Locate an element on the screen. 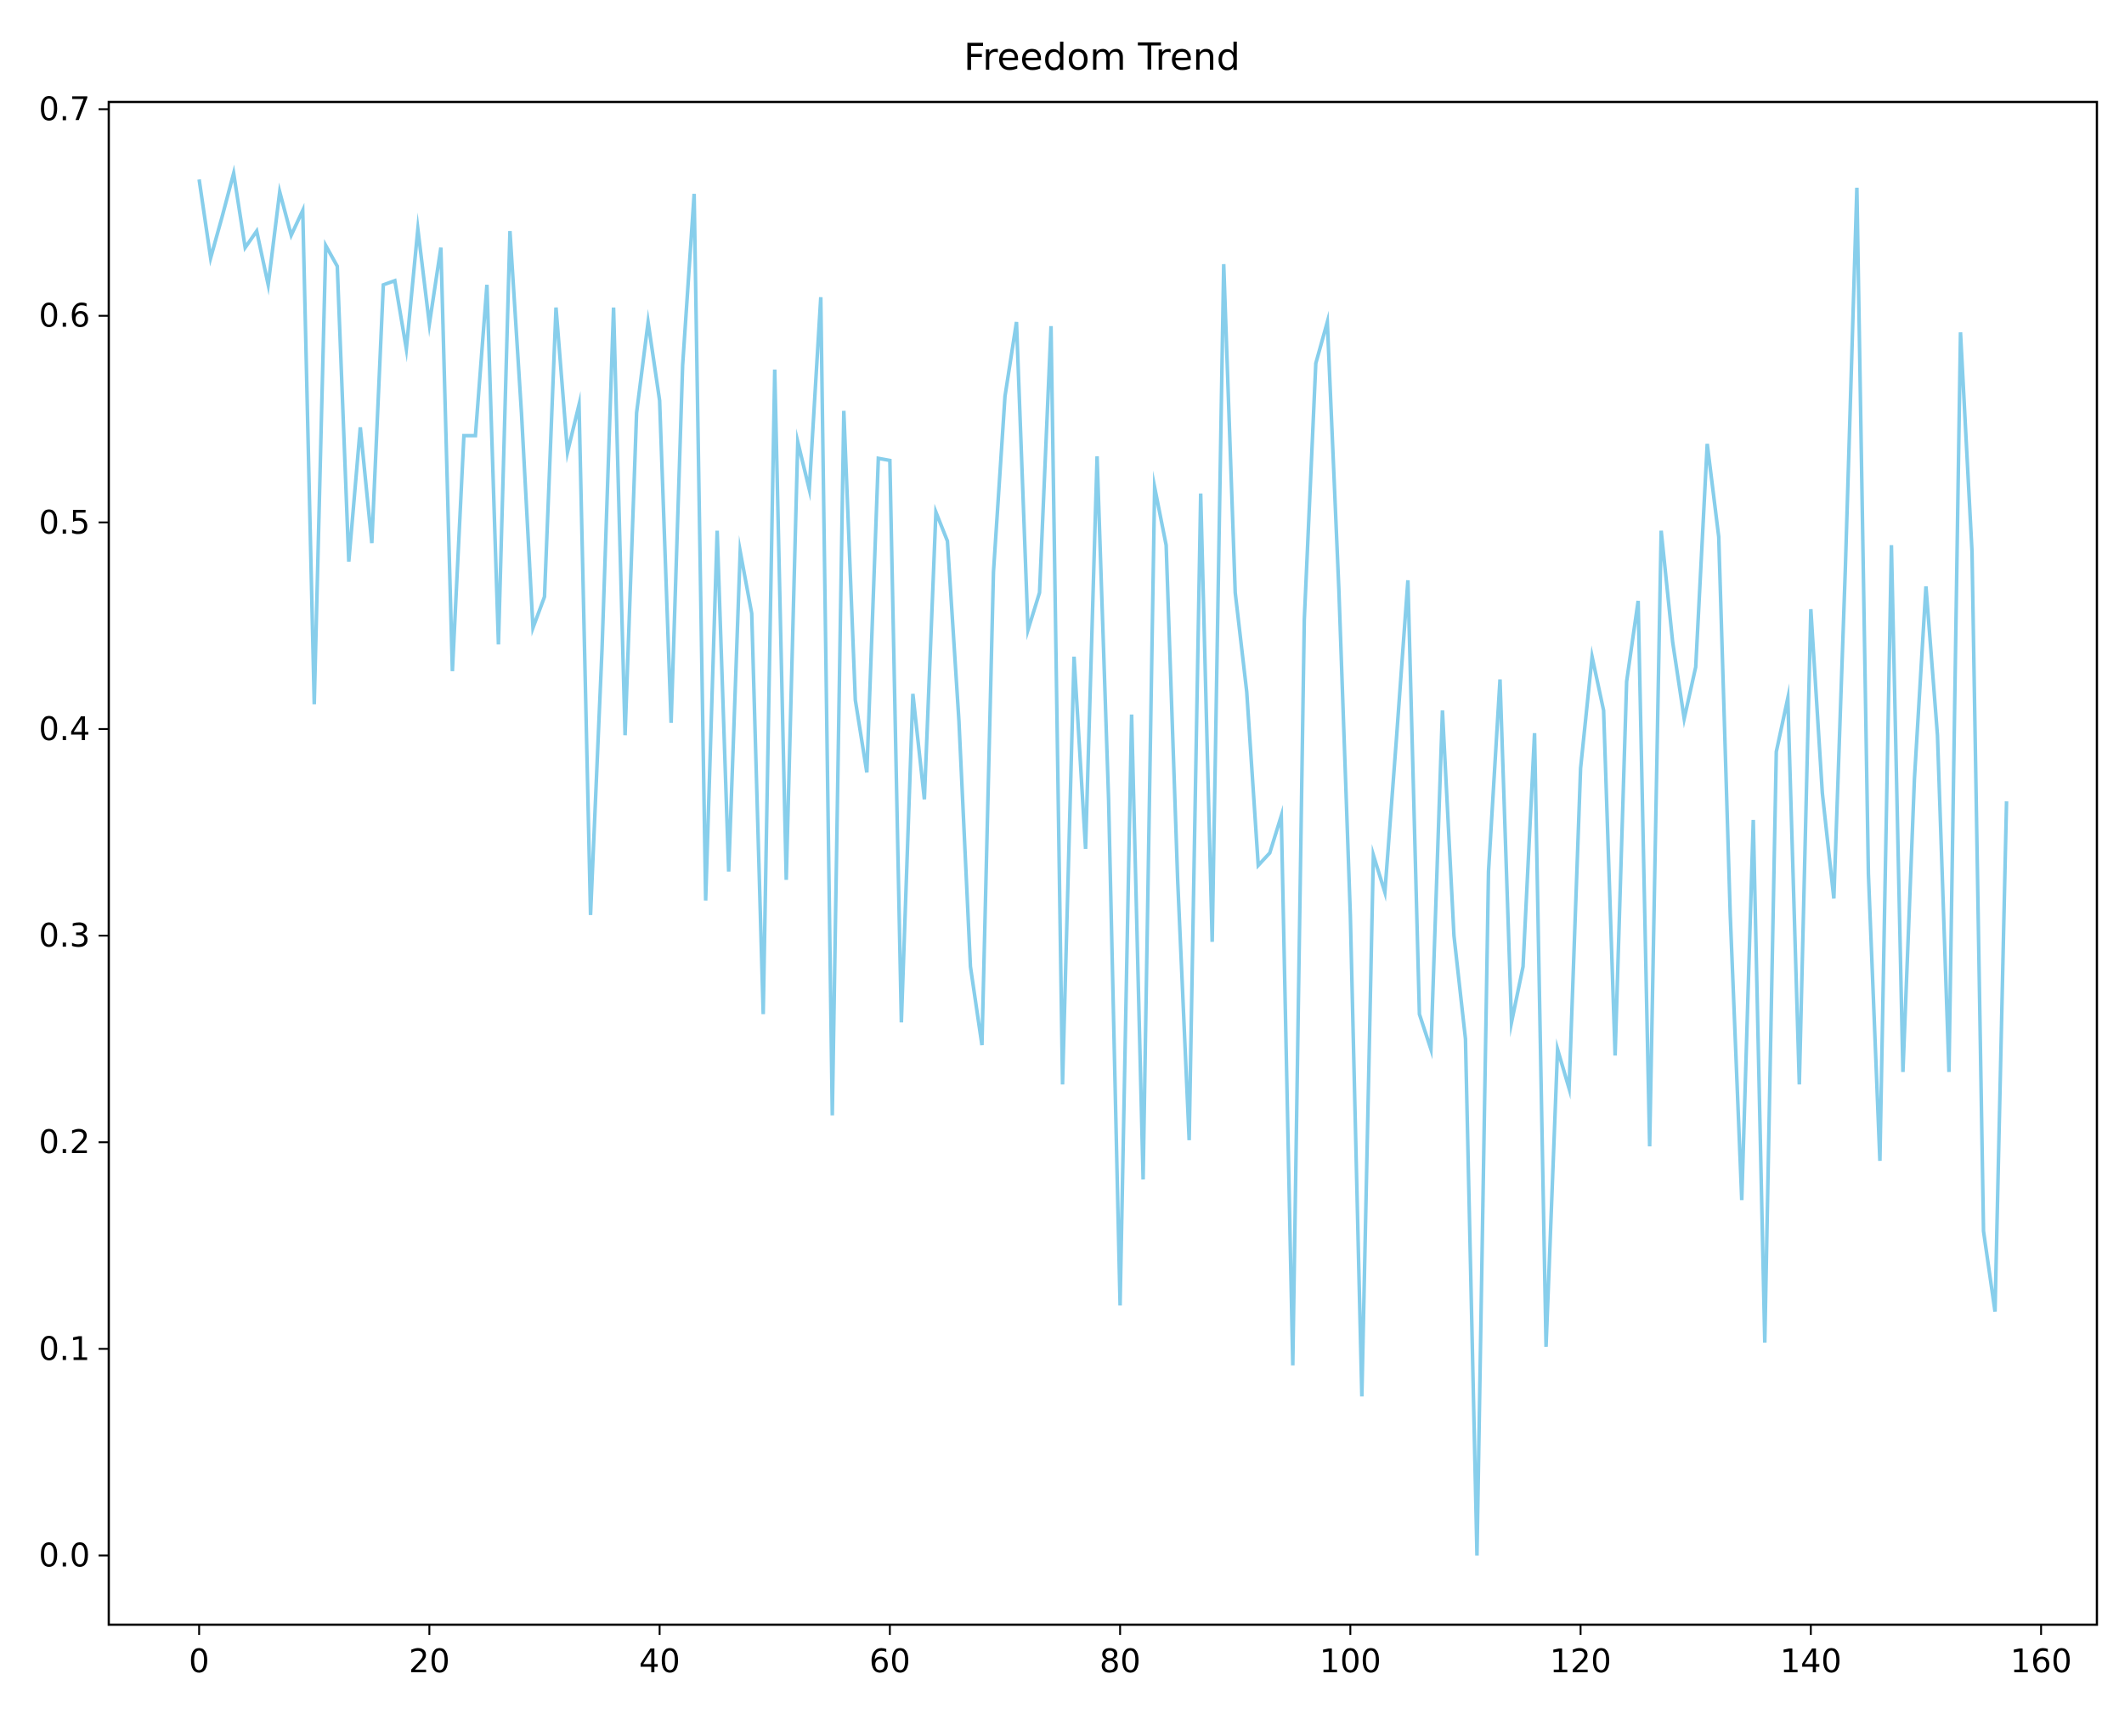 This screenshot has height=1736, width=2119. y-tick-label: 0.0 is located at coordinates (65, 1556).